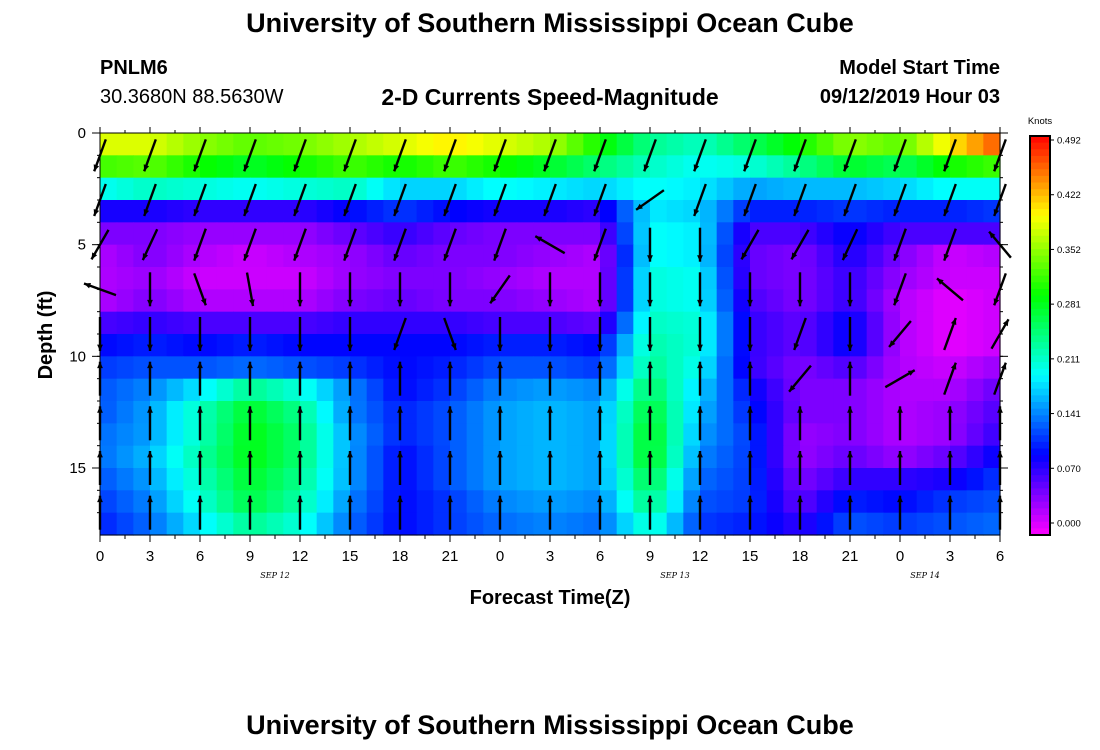  Describe the element at coordinates (950, 556) in the screenshot. I see `x-tick-label: 3` at that location.